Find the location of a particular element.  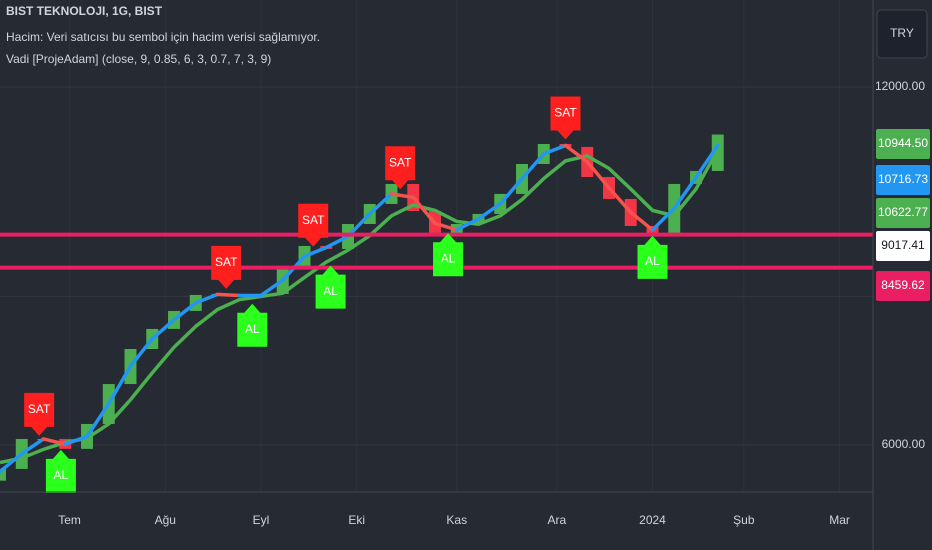

price-label: 10716.73 is located at coordinates (903, 179).